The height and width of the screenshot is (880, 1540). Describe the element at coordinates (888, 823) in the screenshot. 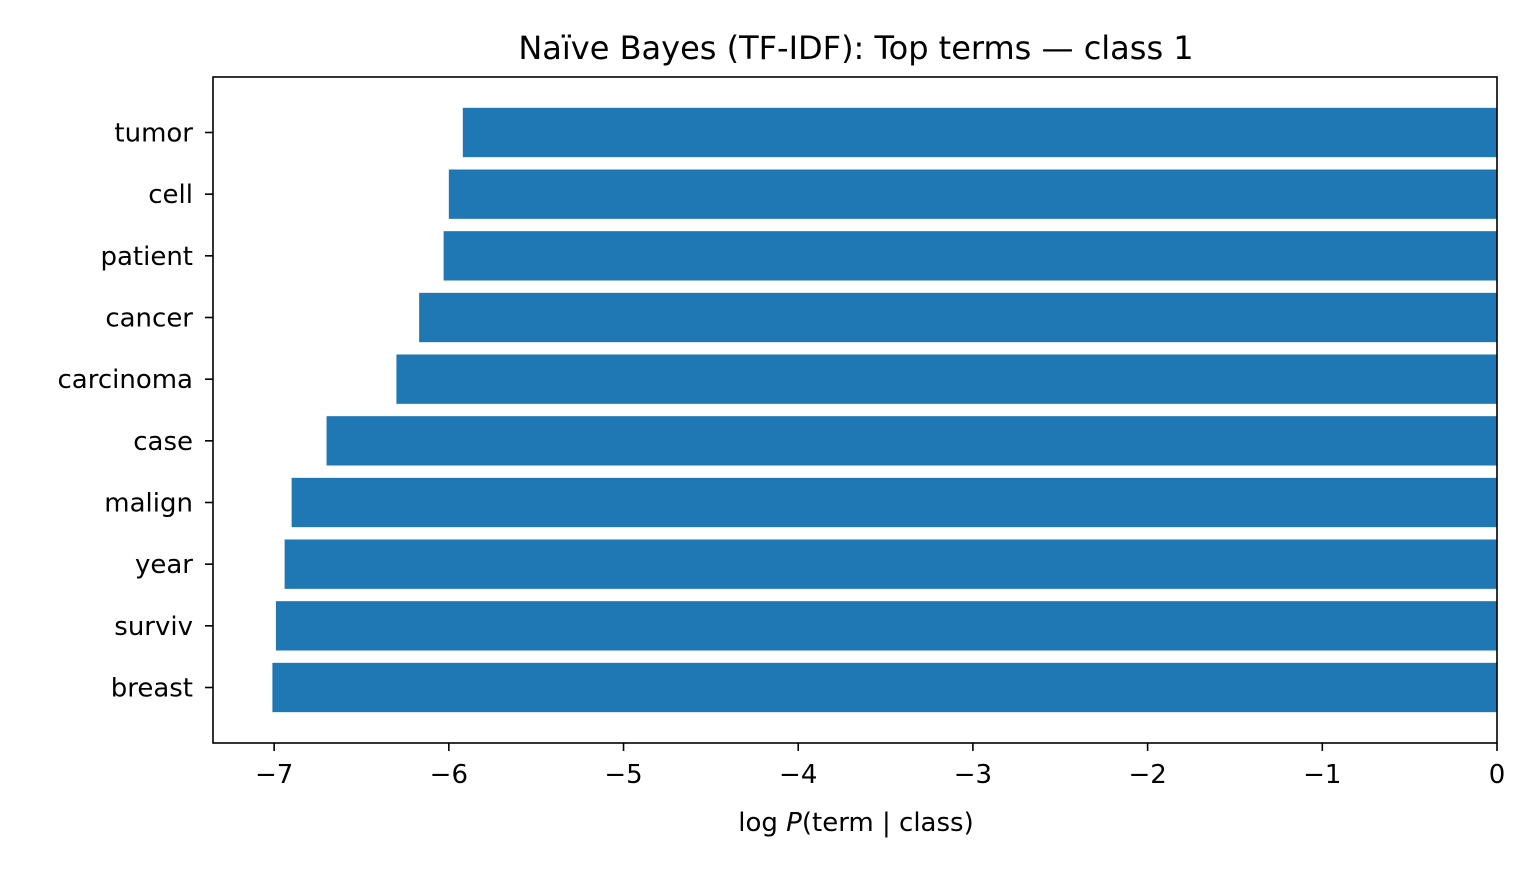

I see `x-axis-label-suffix: (term | class)` at that location.